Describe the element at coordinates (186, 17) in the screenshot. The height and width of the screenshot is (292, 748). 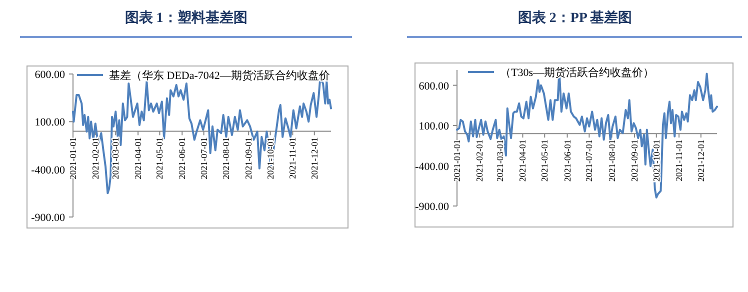
I see `chart-title: 图表 1：塑料基差图` at that location.